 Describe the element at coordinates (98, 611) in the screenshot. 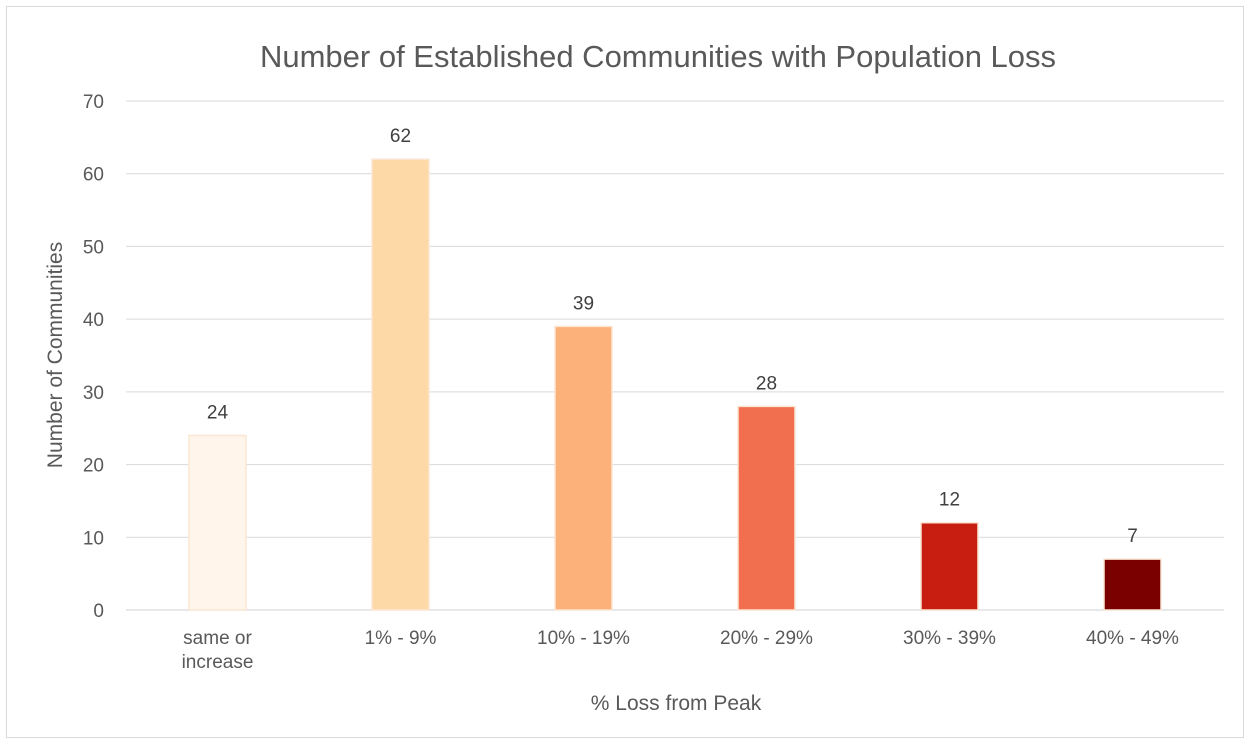

I see `y-tick-label: 0` at that location.